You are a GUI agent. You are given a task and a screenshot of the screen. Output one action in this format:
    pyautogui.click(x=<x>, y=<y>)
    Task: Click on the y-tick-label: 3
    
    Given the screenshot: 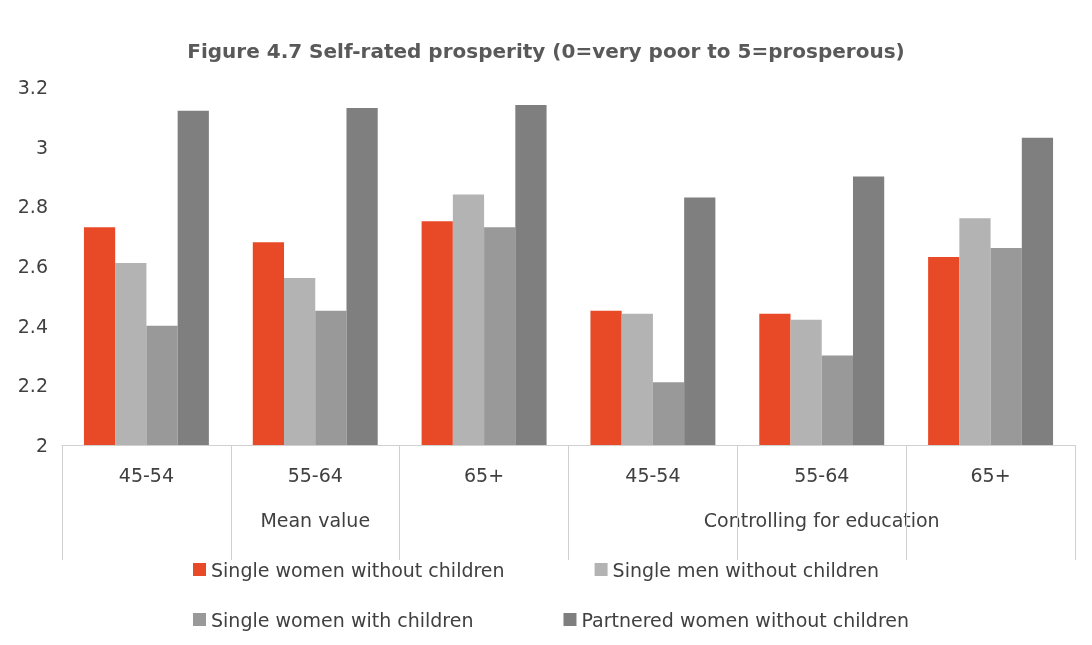 What is the action you would take?
    pyautogui.click(x=41, y=146)
    